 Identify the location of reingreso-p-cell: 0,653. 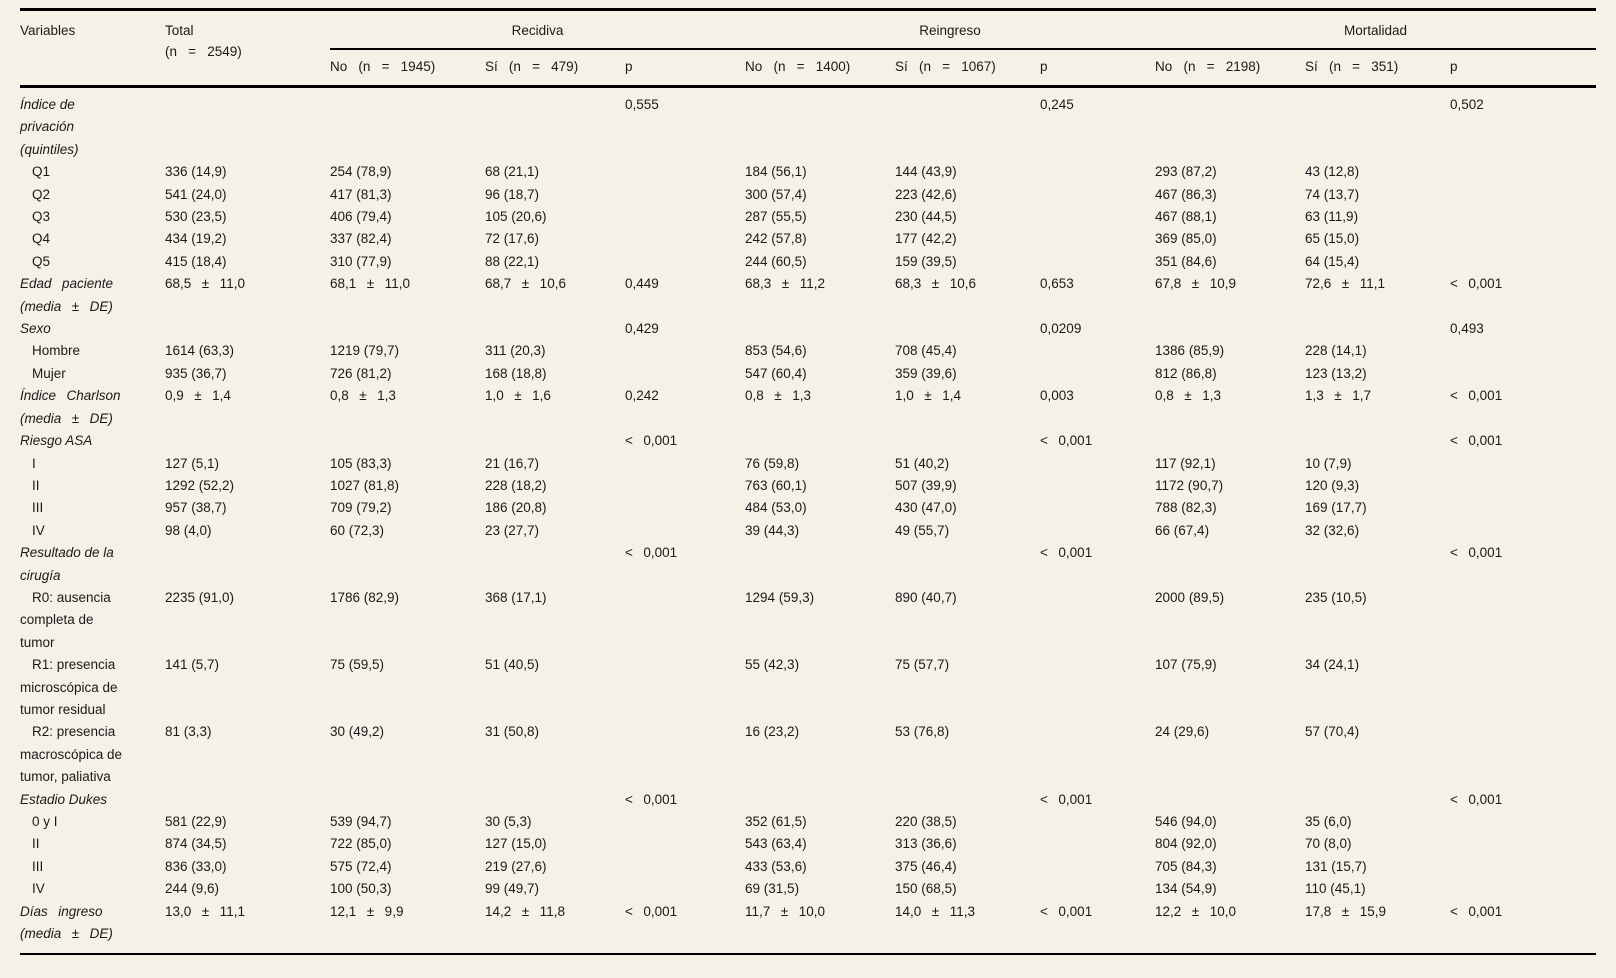
(1057, 284).